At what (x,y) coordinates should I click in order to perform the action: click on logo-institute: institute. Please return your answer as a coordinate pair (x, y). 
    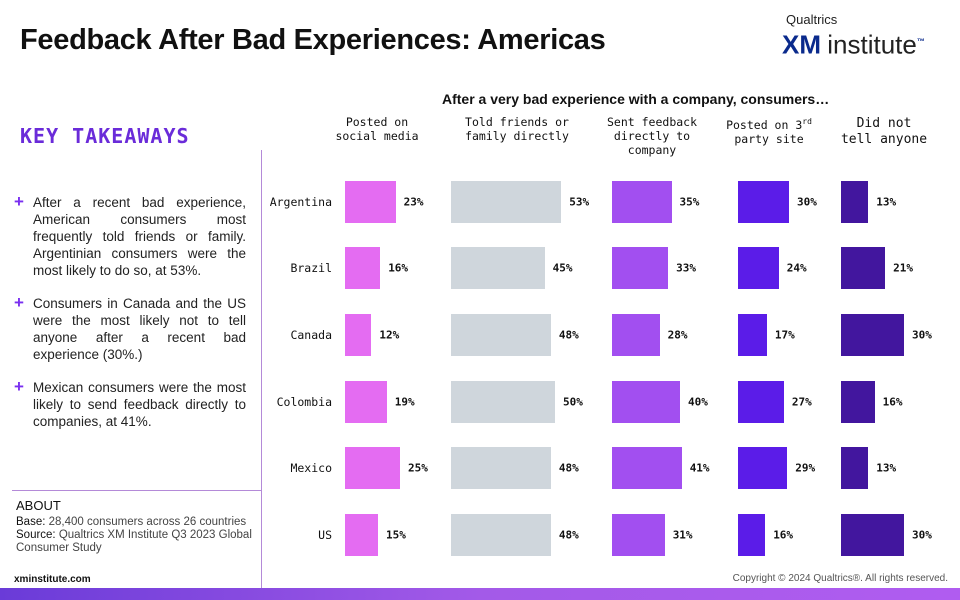
    Looking at the image, I should click on (872, 44).